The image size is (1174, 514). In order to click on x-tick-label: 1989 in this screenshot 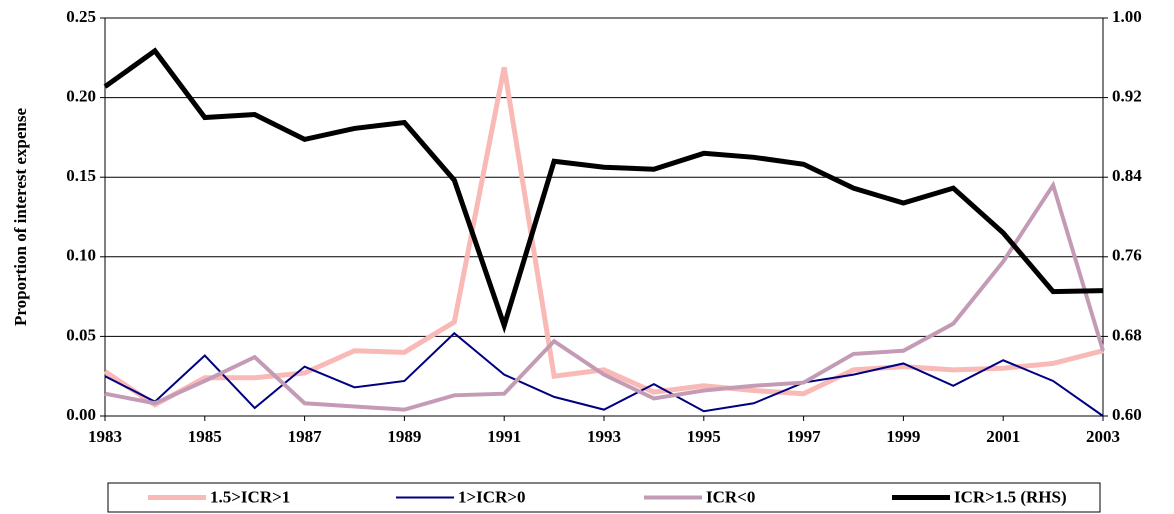, I will do `click(404, 436)`.